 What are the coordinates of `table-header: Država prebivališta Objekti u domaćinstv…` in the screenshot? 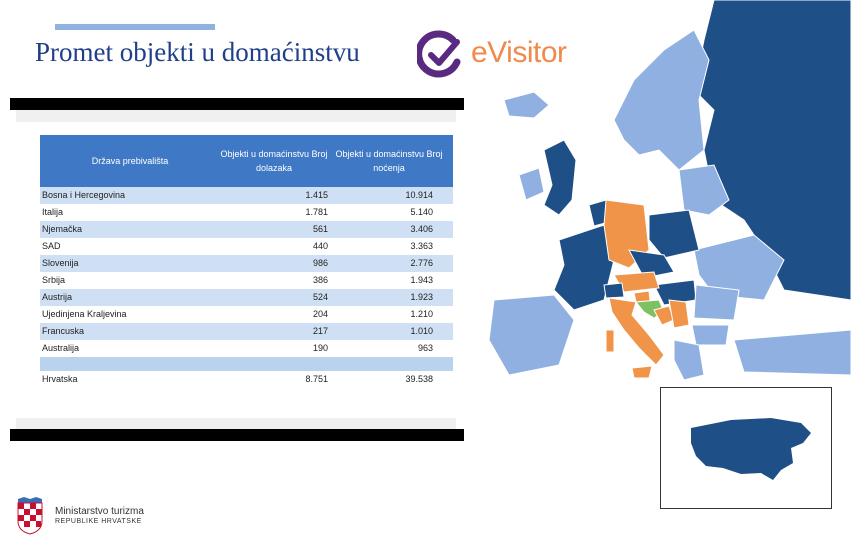 It's located at (246, 161).